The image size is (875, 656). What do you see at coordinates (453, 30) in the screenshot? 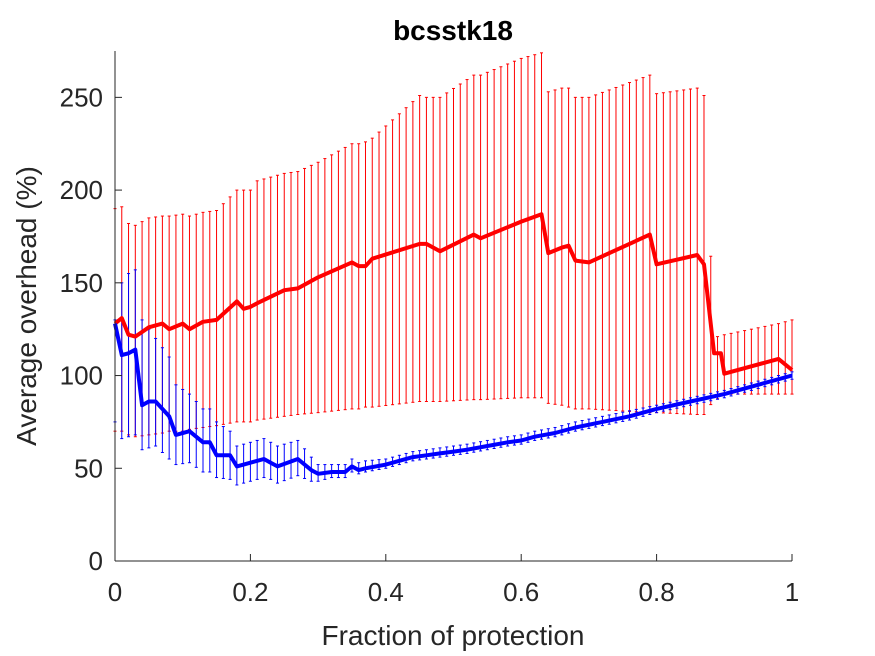
I see `chart-title: bcsstk18` at bounding box center [453, 30].